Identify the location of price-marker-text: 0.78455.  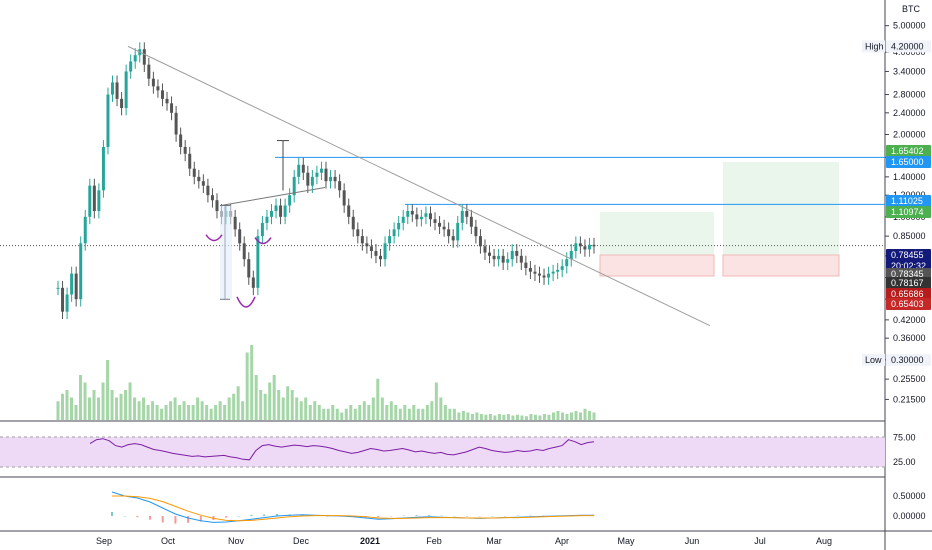
(907, 255).